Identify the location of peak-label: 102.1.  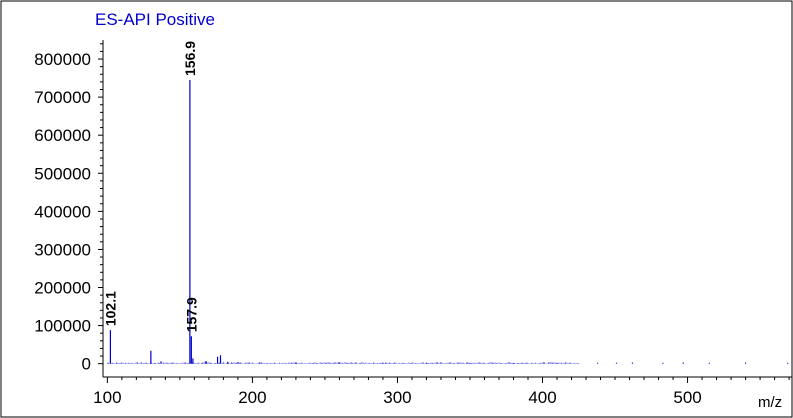
(110, 308).